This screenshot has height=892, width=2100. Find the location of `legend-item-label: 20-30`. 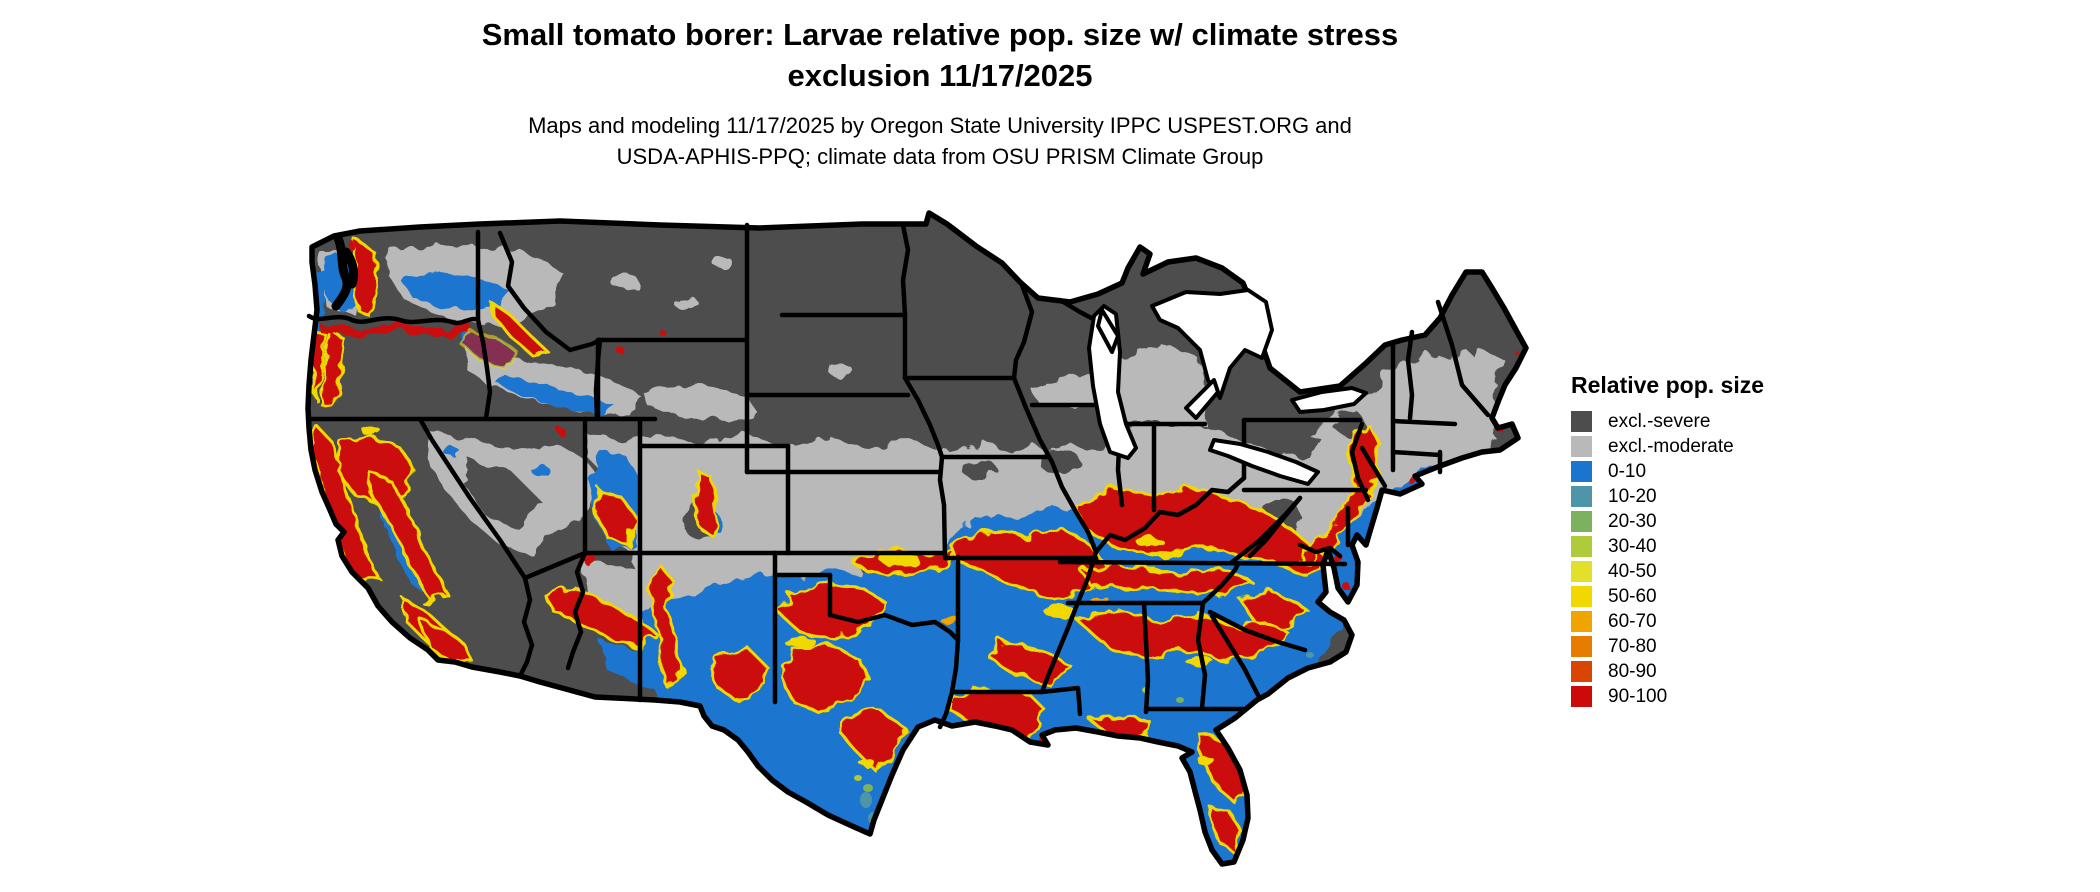

legend-item-label: 20-30 is located at coordinates (1632, 521).